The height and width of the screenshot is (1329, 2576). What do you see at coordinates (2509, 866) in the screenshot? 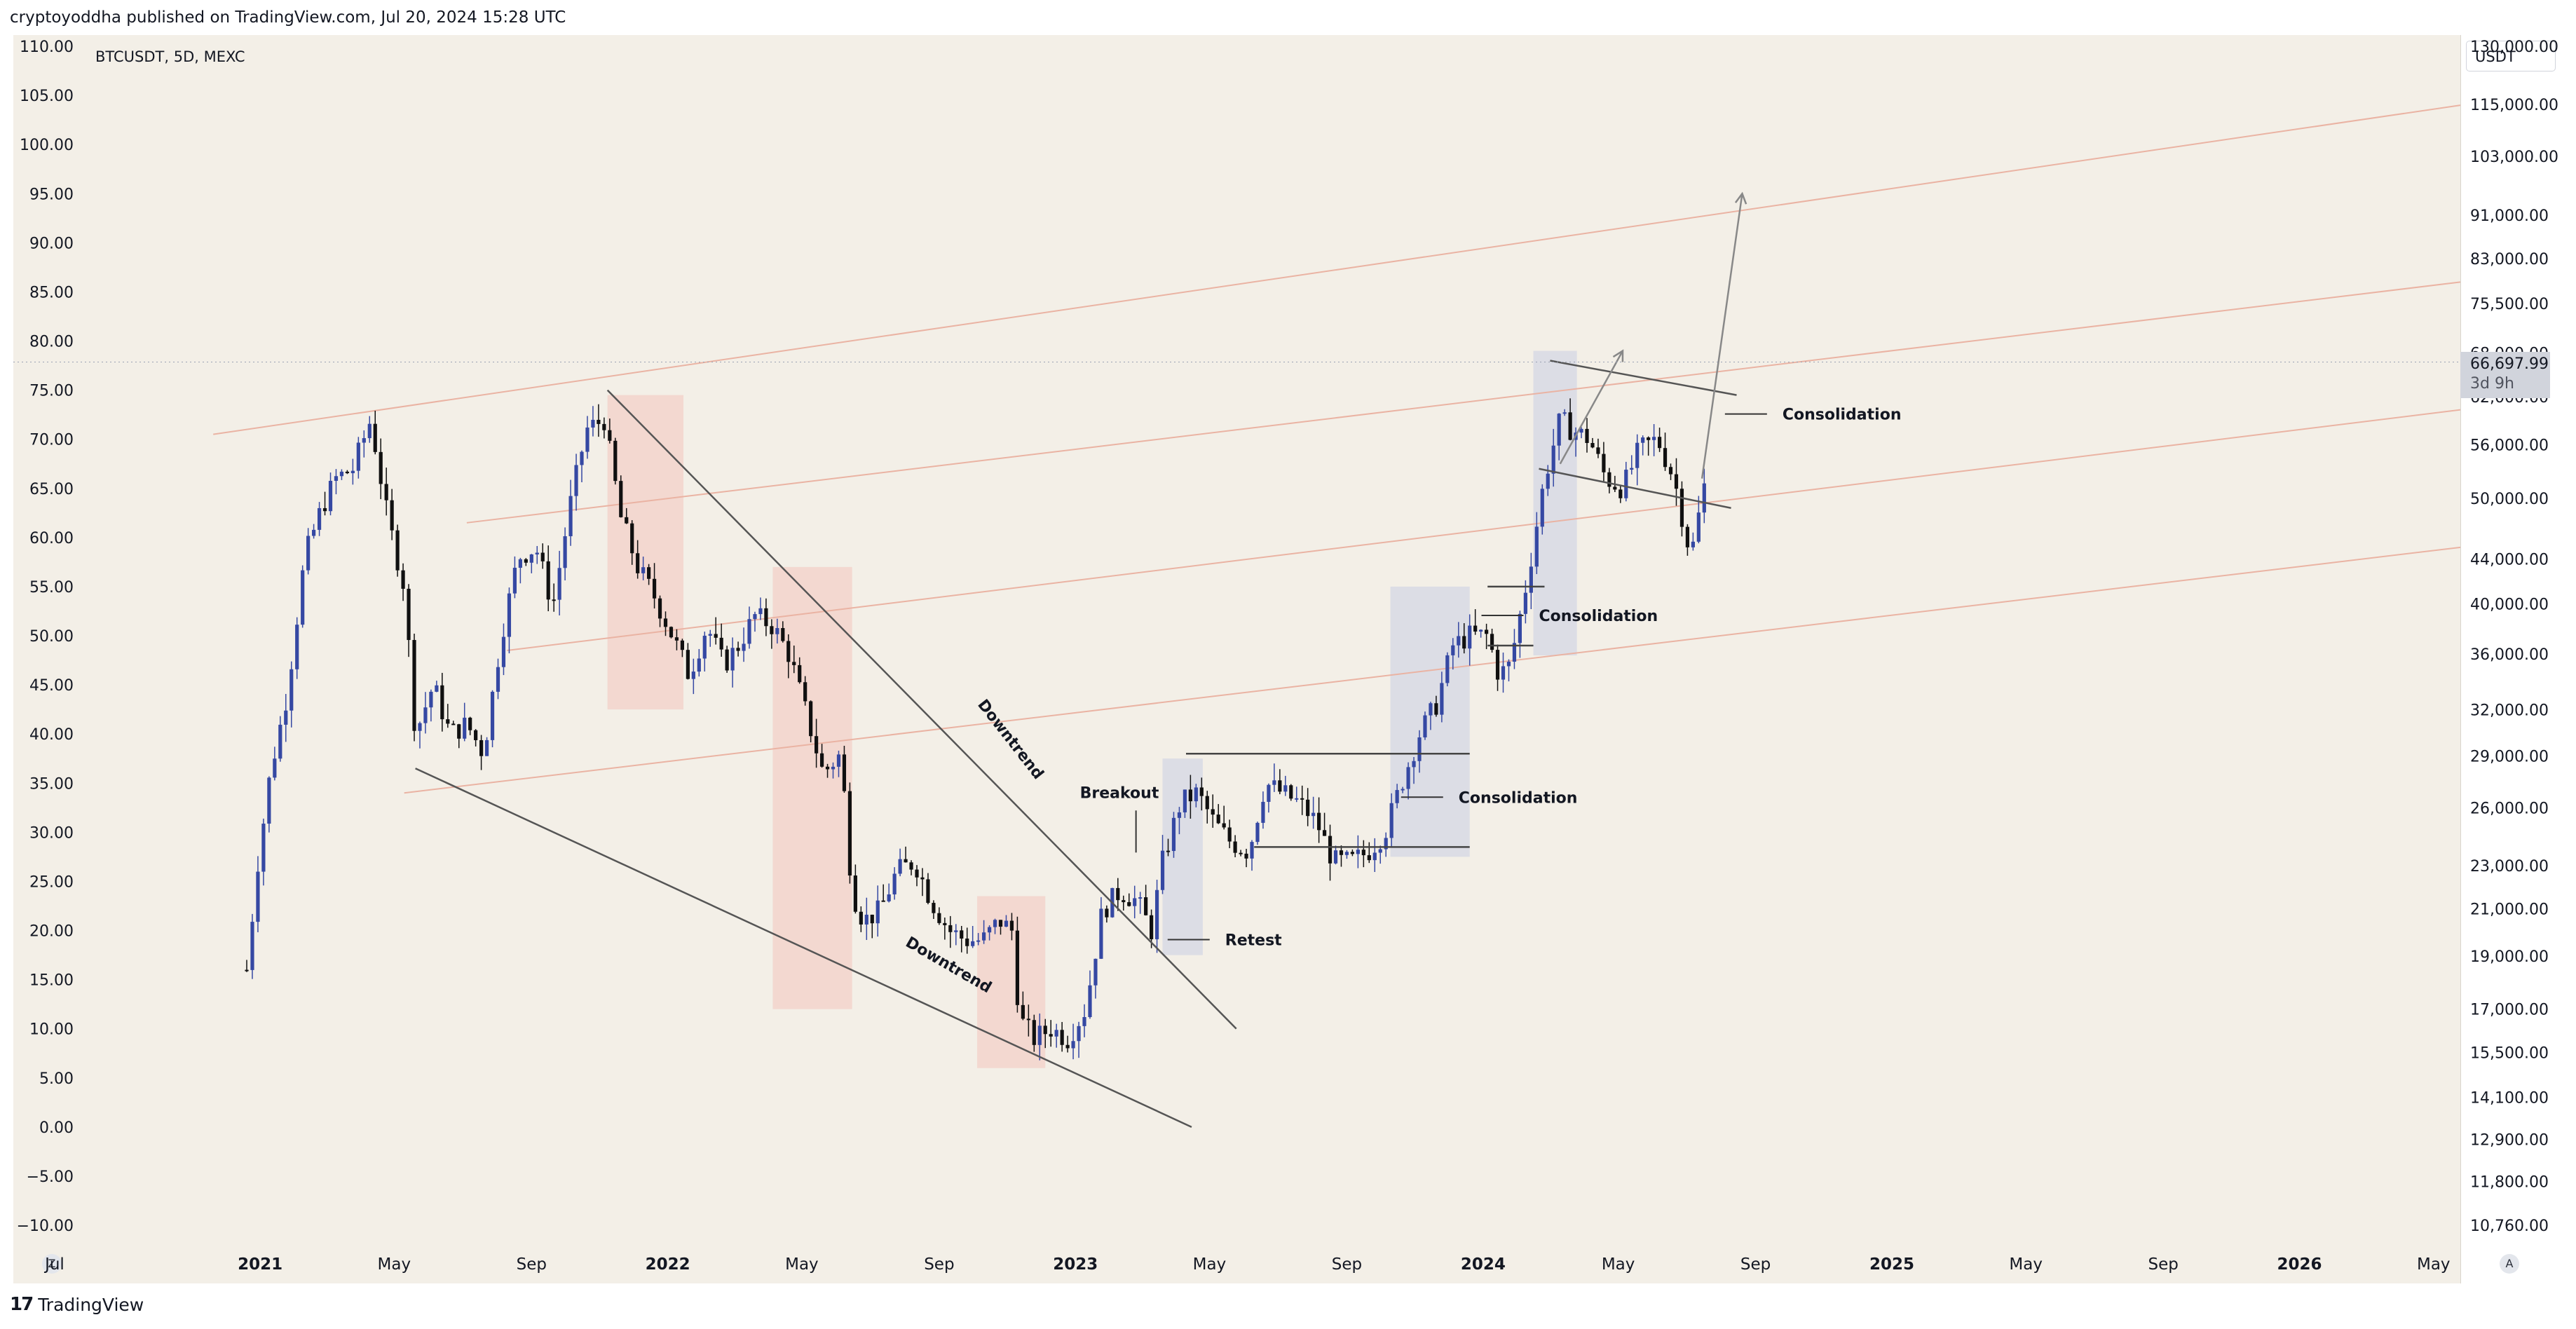
I see `right-axis-tick: 23,000.00` at bounding box center [2509, 866].